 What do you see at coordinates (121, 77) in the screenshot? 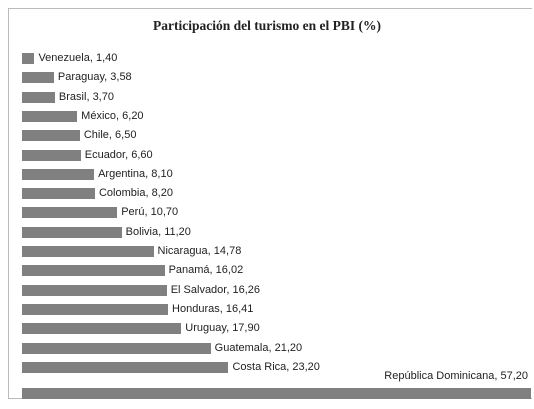
I see `value-label: 3,58` at bounding box center [121, 77].